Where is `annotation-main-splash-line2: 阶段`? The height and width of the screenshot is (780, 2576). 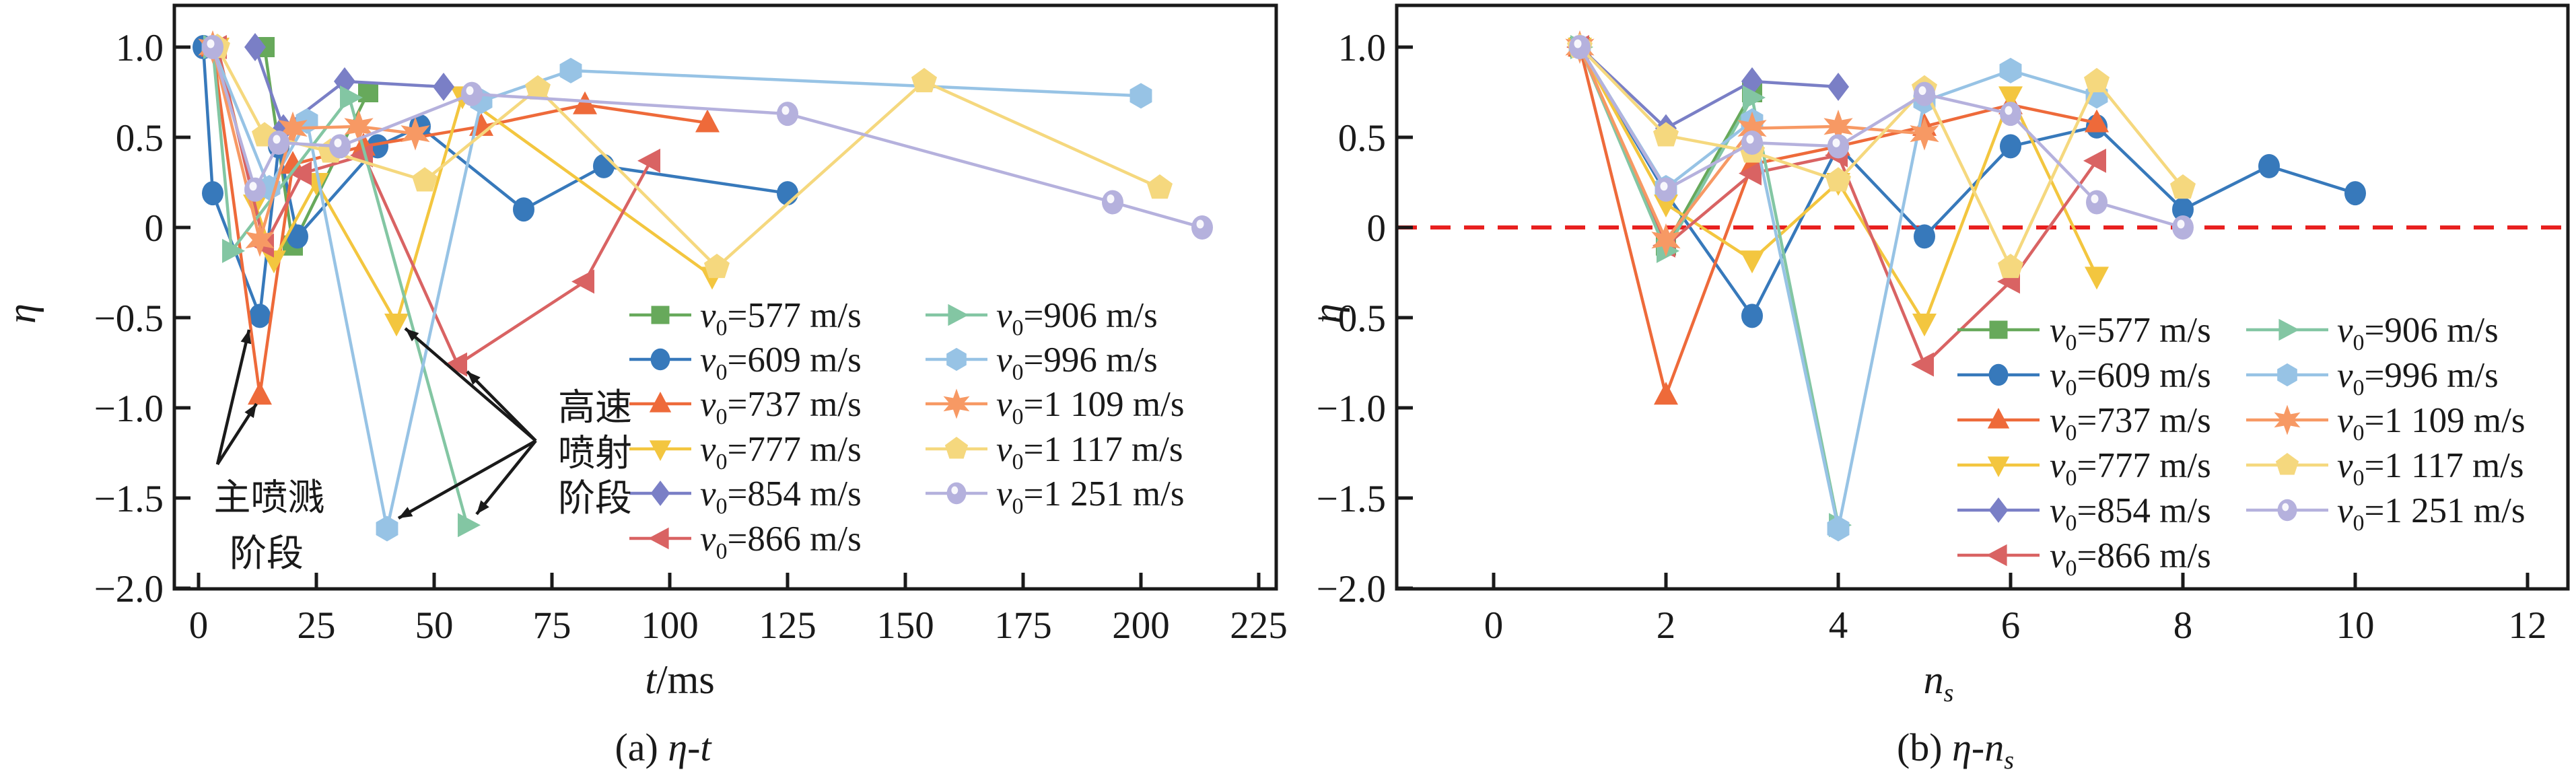
annotation-main-splash-line2: 阶段 is located at coordinates (267, 553).